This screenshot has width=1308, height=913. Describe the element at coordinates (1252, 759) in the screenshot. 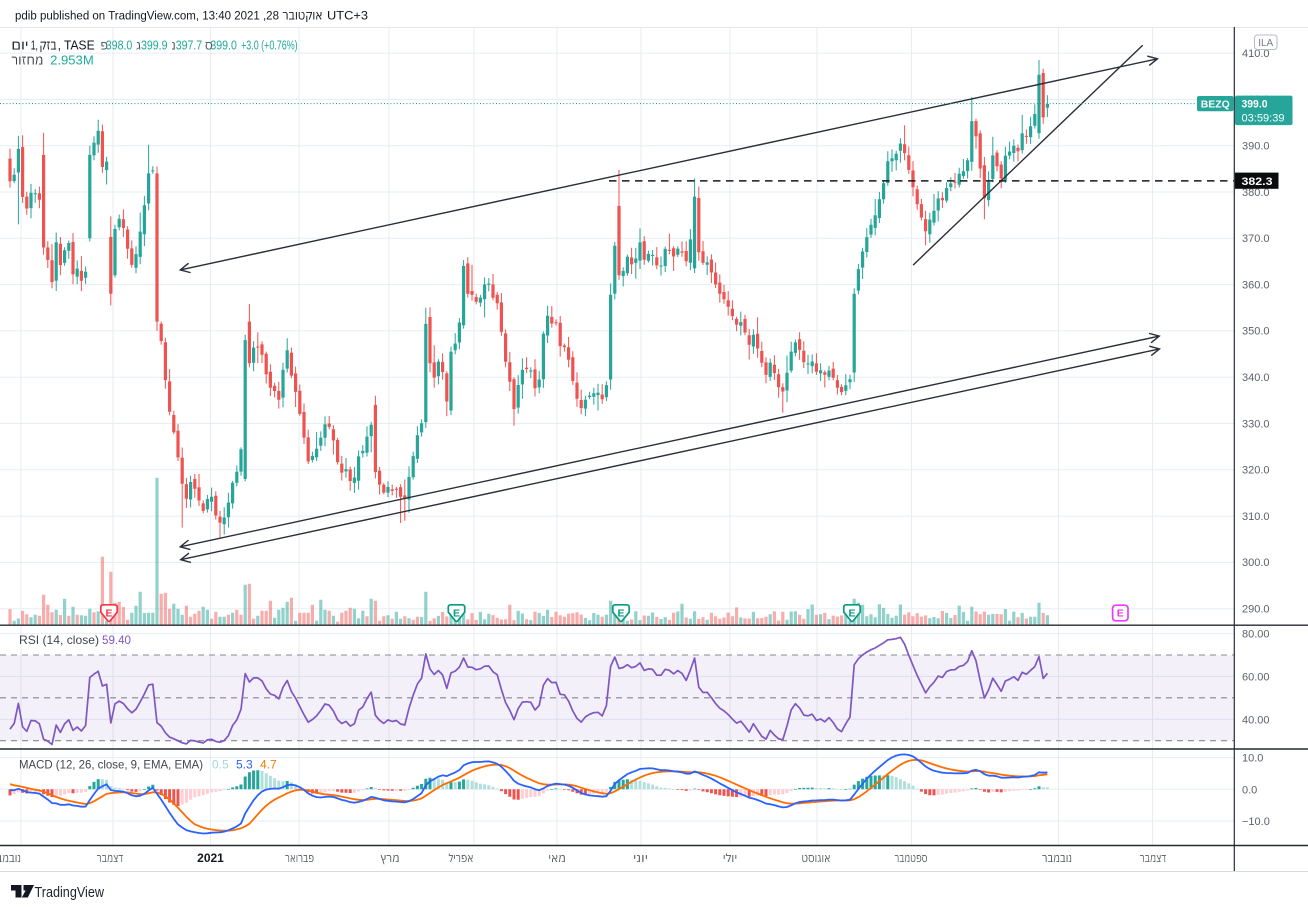

I see `svg-text: 10.0` at that location.